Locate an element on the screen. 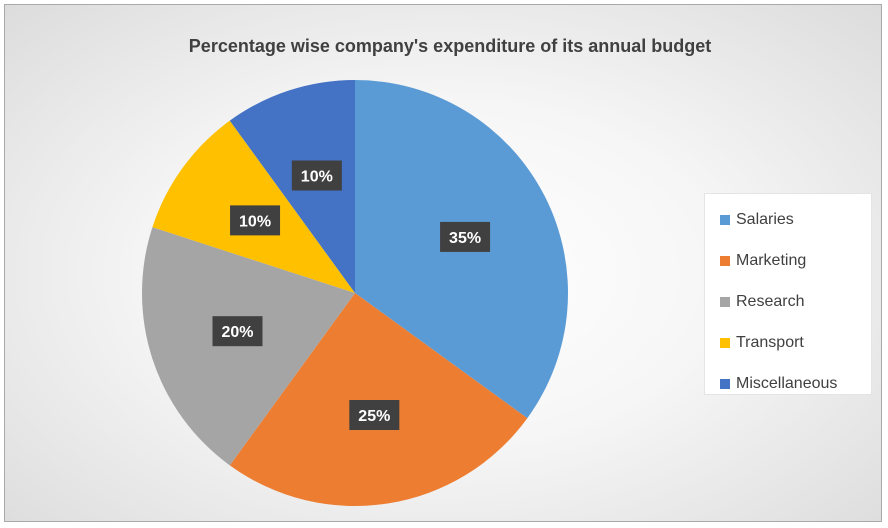  legend-item-transport: Transport is located at coordinates (788, 342).